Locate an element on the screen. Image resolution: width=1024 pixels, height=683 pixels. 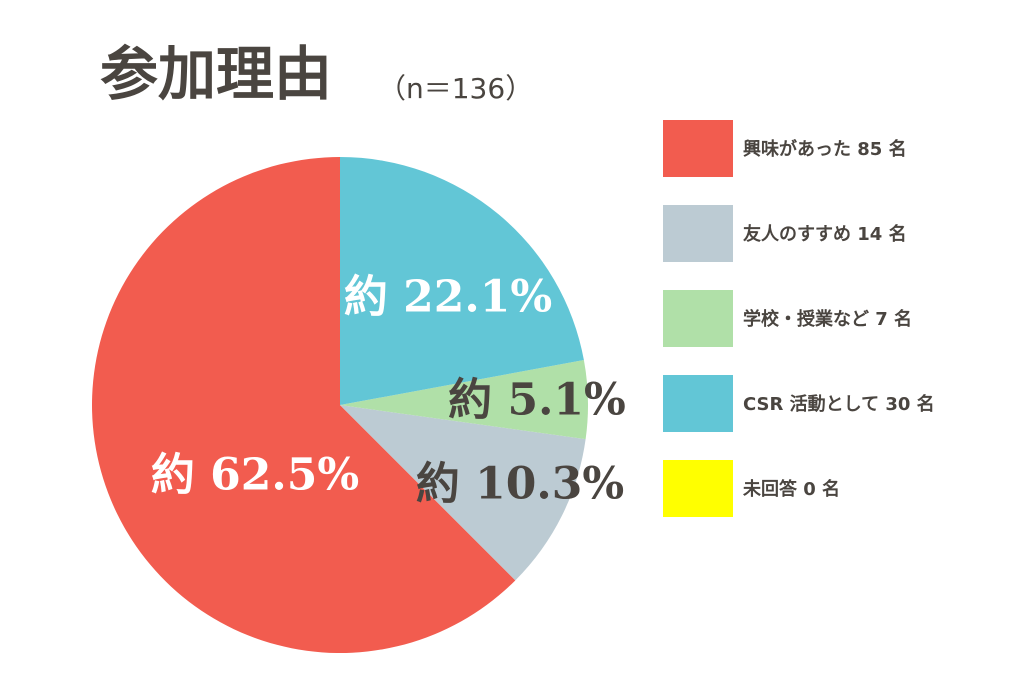
slice-label: 約 10.3% is located at coordinates (520, 484).